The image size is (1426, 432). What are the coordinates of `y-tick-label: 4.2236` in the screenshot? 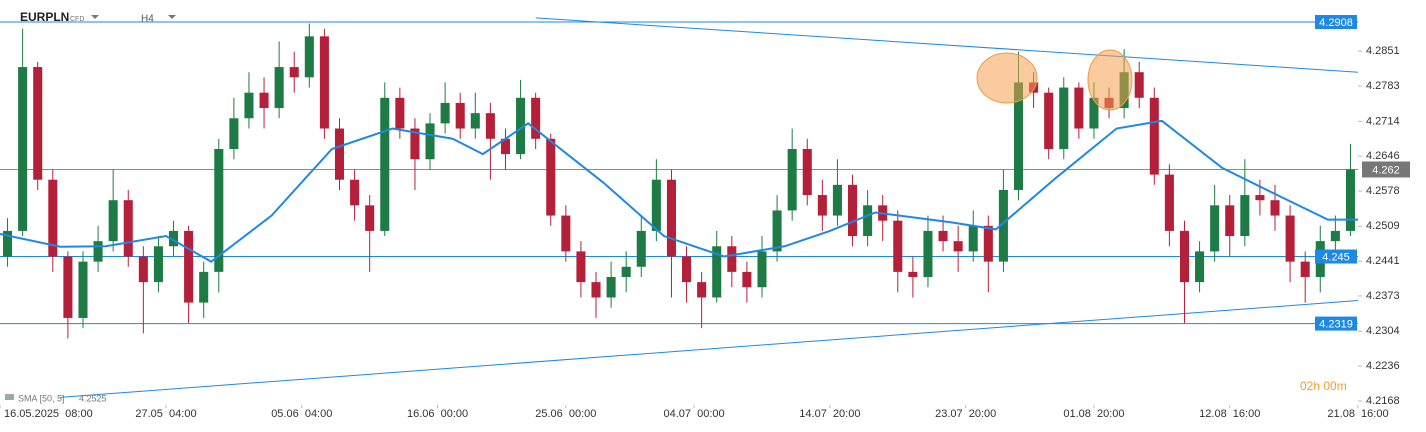 It's located at (1383, 366).